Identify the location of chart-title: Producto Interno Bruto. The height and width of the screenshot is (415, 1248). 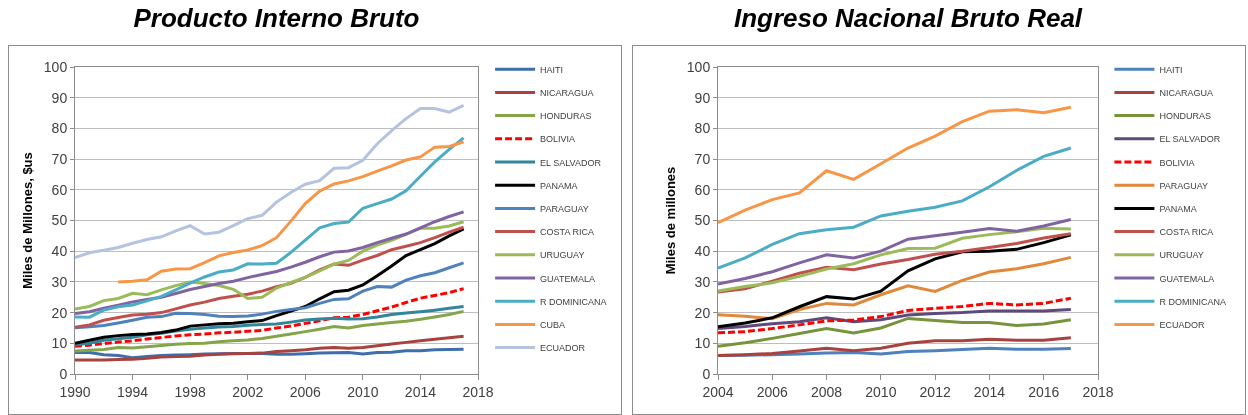
(276, 17).